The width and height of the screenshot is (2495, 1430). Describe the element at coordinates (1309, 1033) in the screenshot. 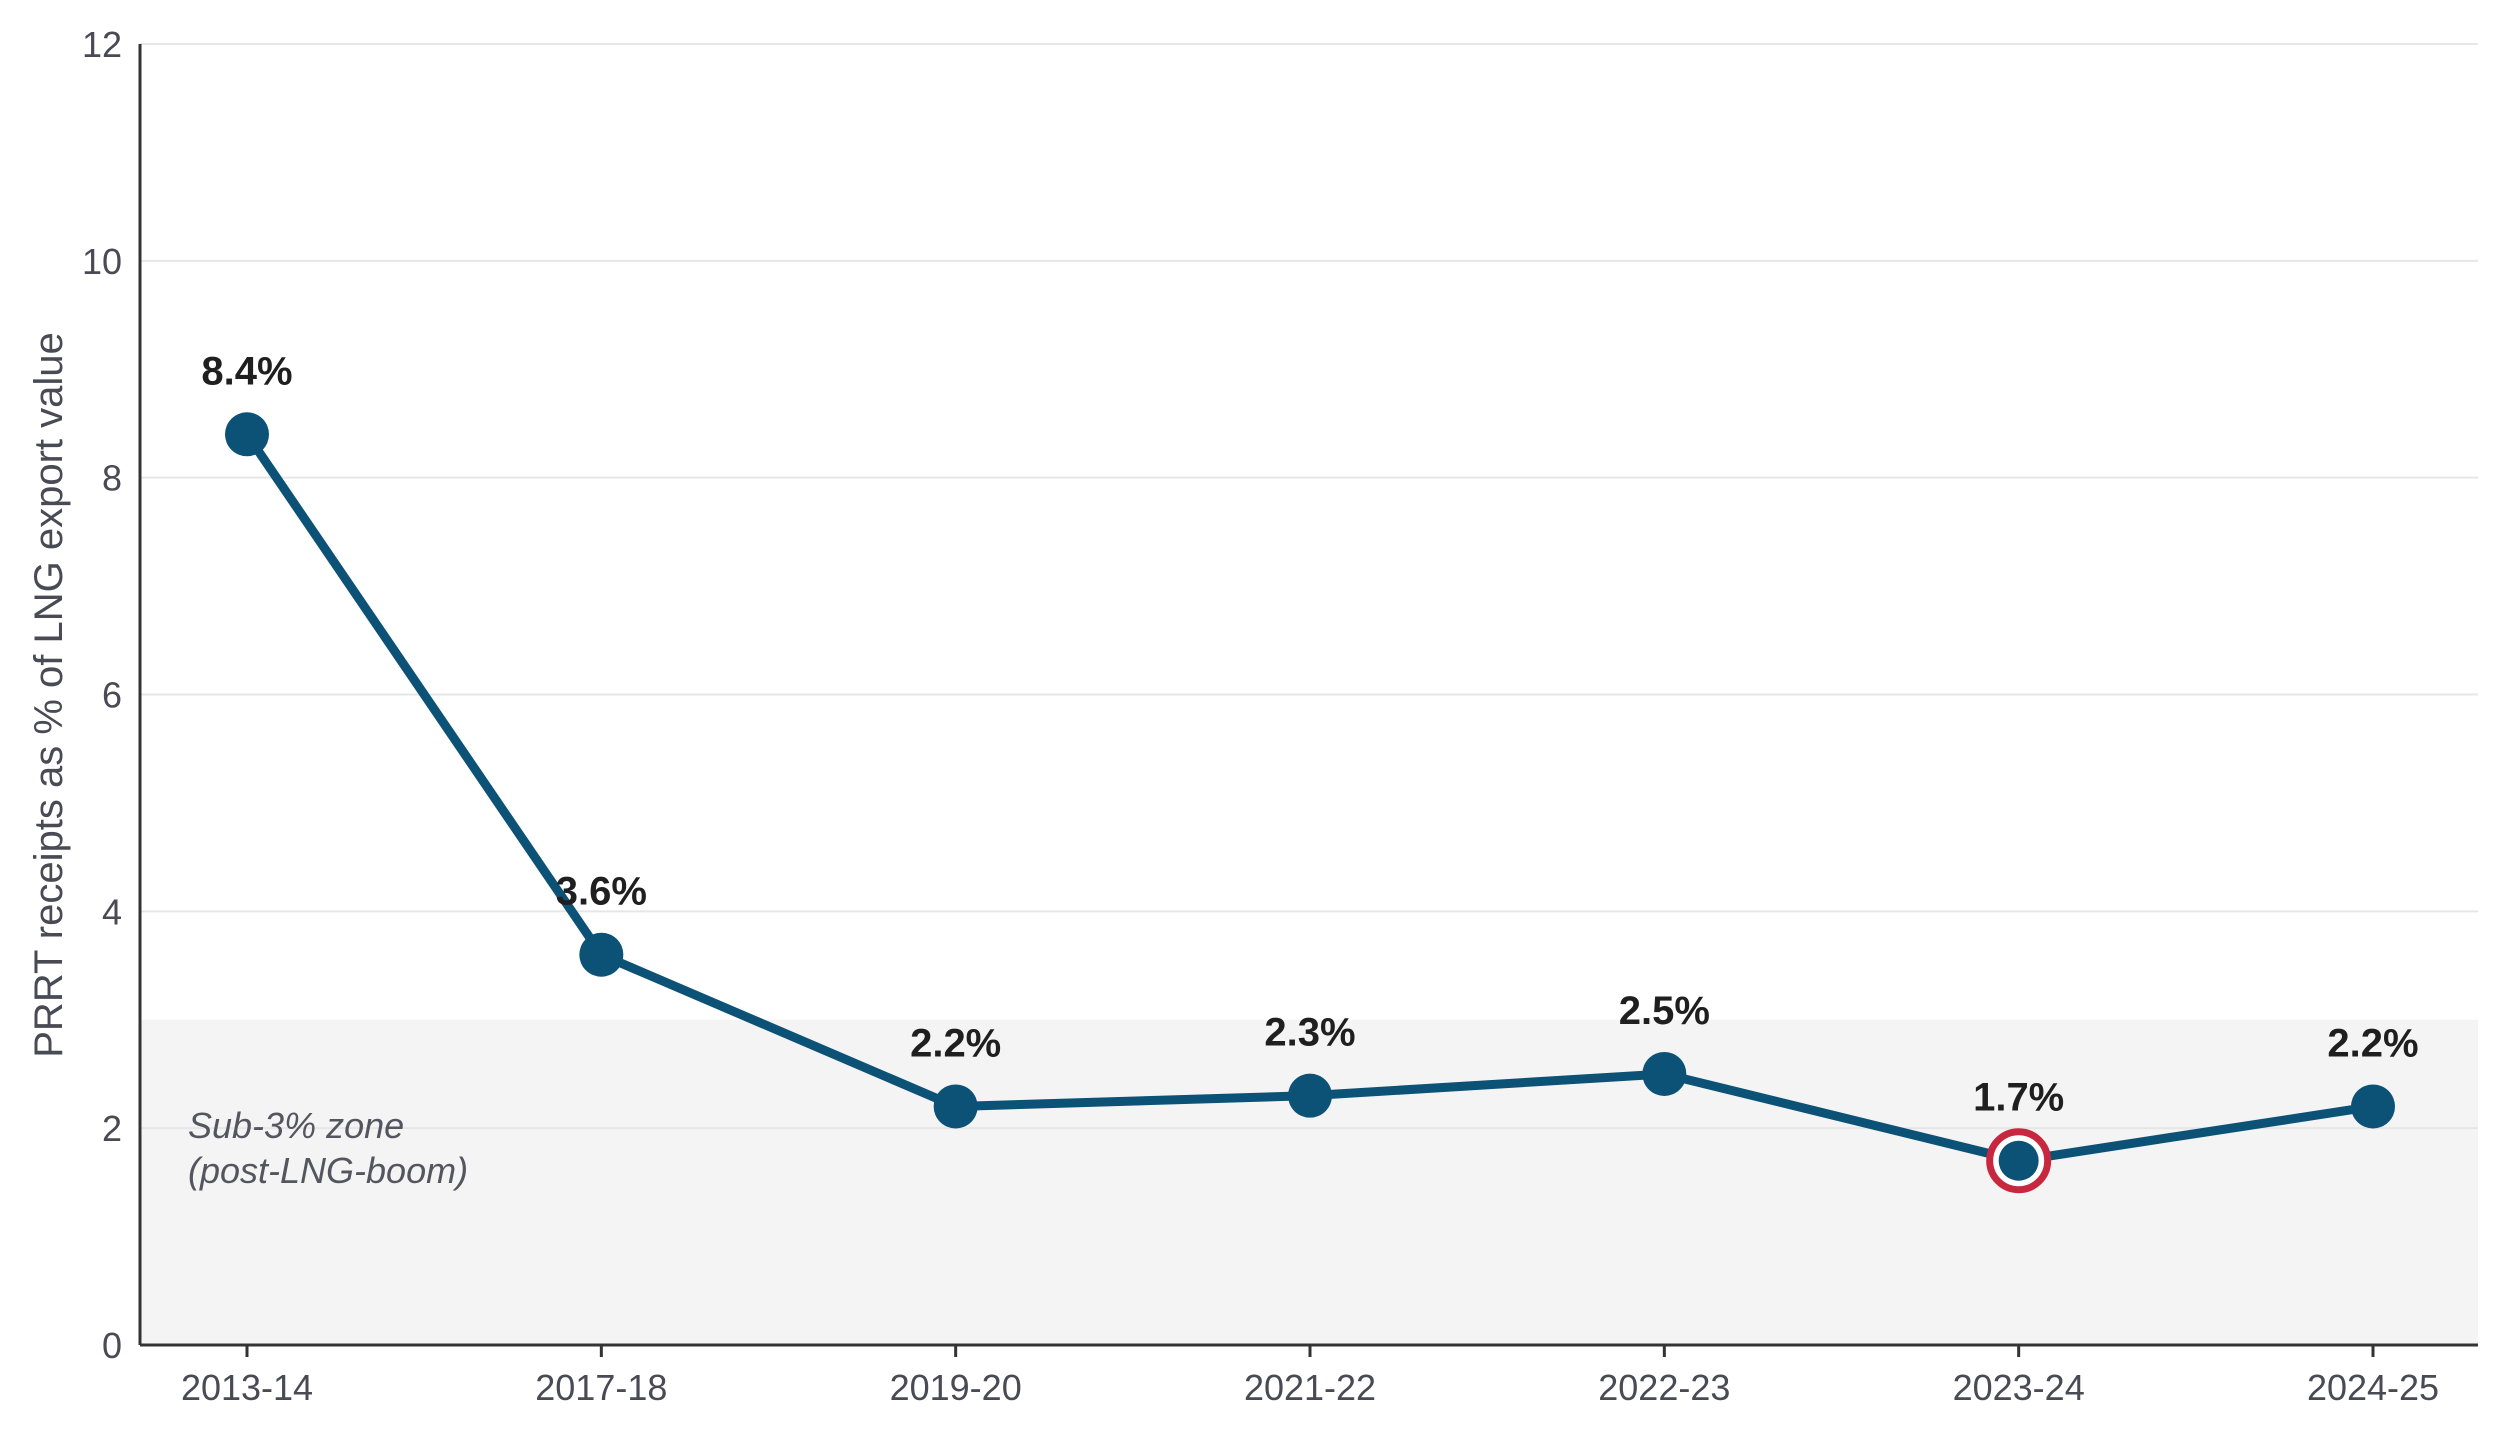

I see `data-label: 2.3%` at that location.